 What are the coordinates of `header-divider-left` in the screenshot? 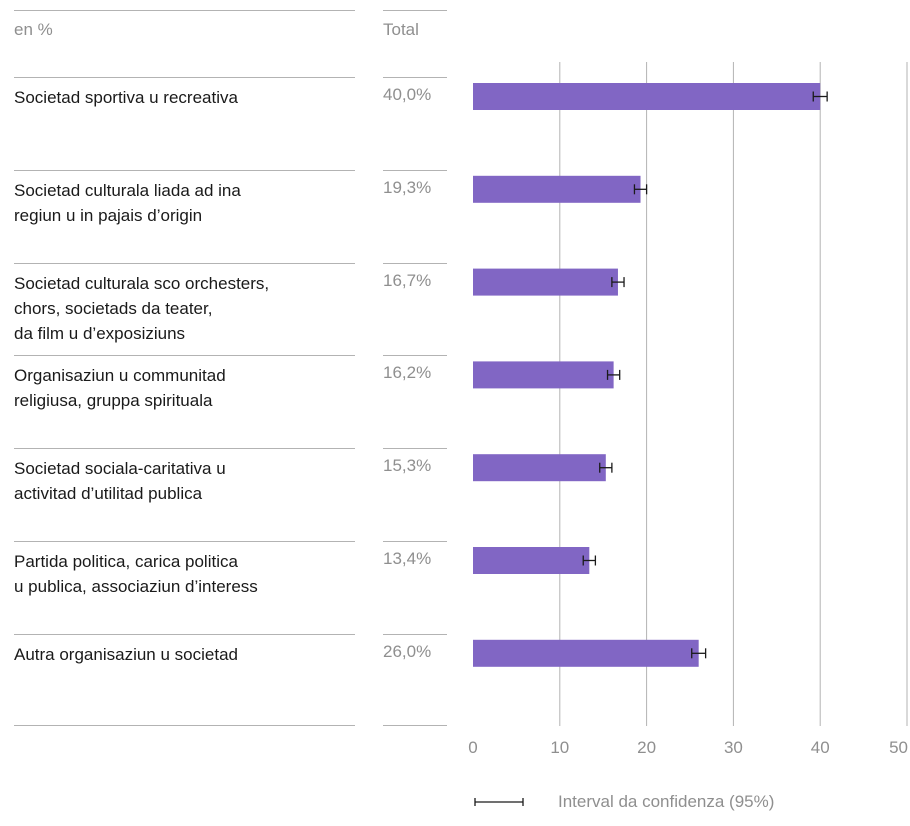 It's located at (184, 10).